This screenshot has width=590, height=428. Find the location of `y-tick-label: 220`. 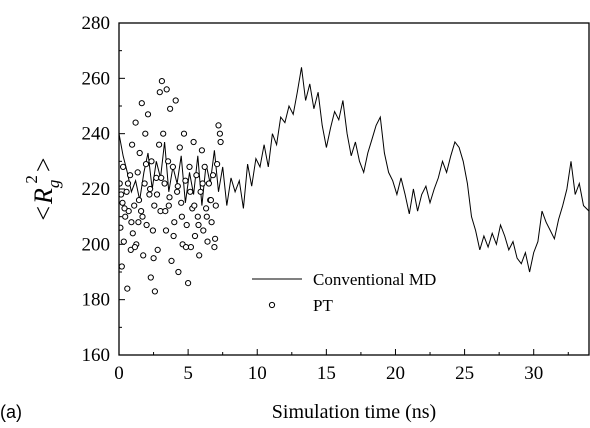

y-tick-label: 220 is located at coordinates (96, 189).